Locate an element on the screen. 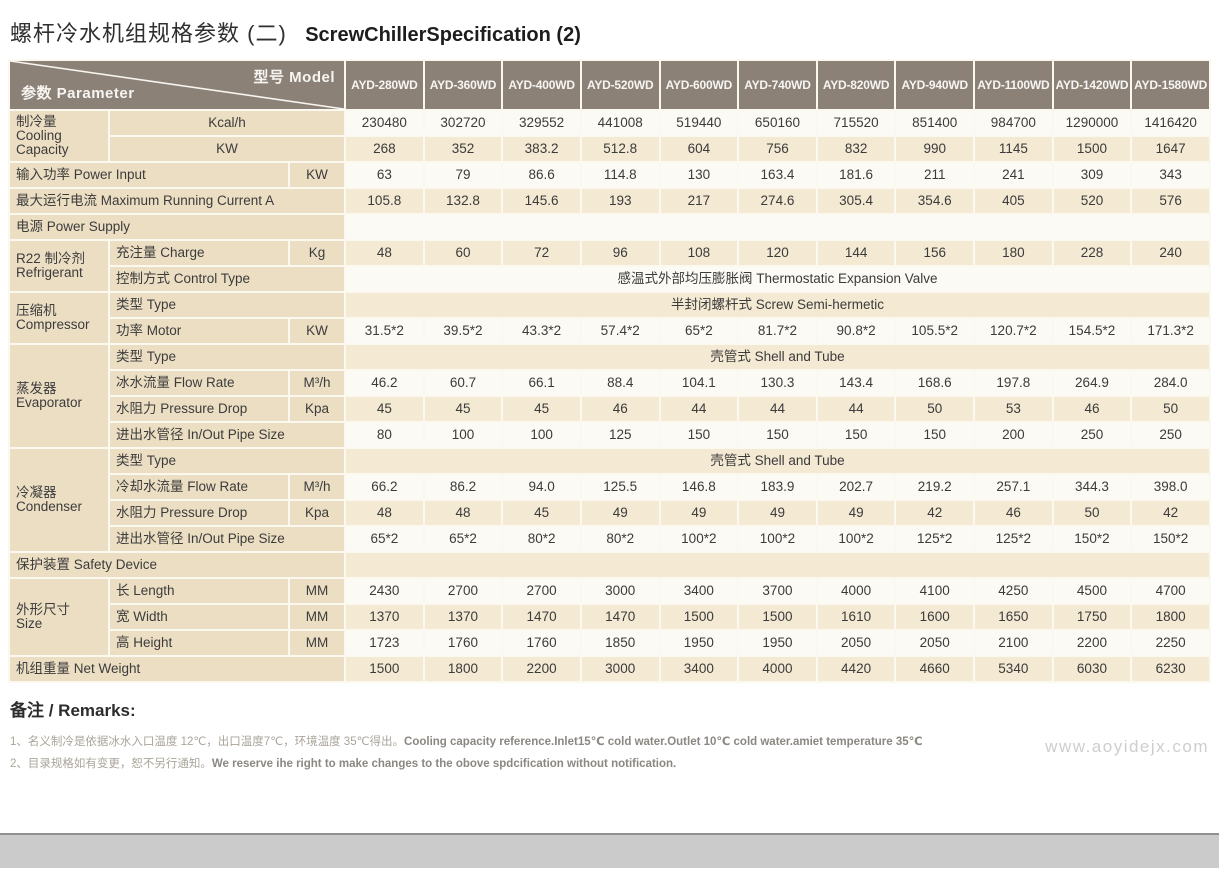 This screenshot has height=877, width=1219. param-label: 最大运行电流 Maximum Running Current A is located at coordinates (177, 201).